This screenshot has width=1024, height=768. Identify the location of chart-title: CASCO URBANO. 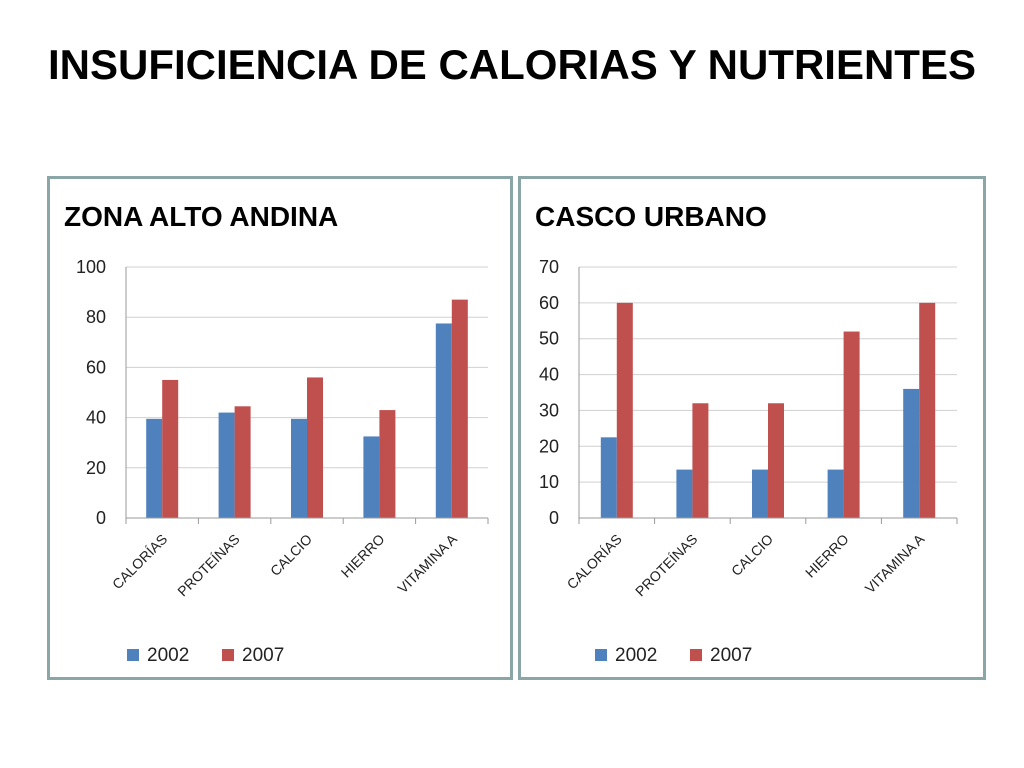
(651, 216).